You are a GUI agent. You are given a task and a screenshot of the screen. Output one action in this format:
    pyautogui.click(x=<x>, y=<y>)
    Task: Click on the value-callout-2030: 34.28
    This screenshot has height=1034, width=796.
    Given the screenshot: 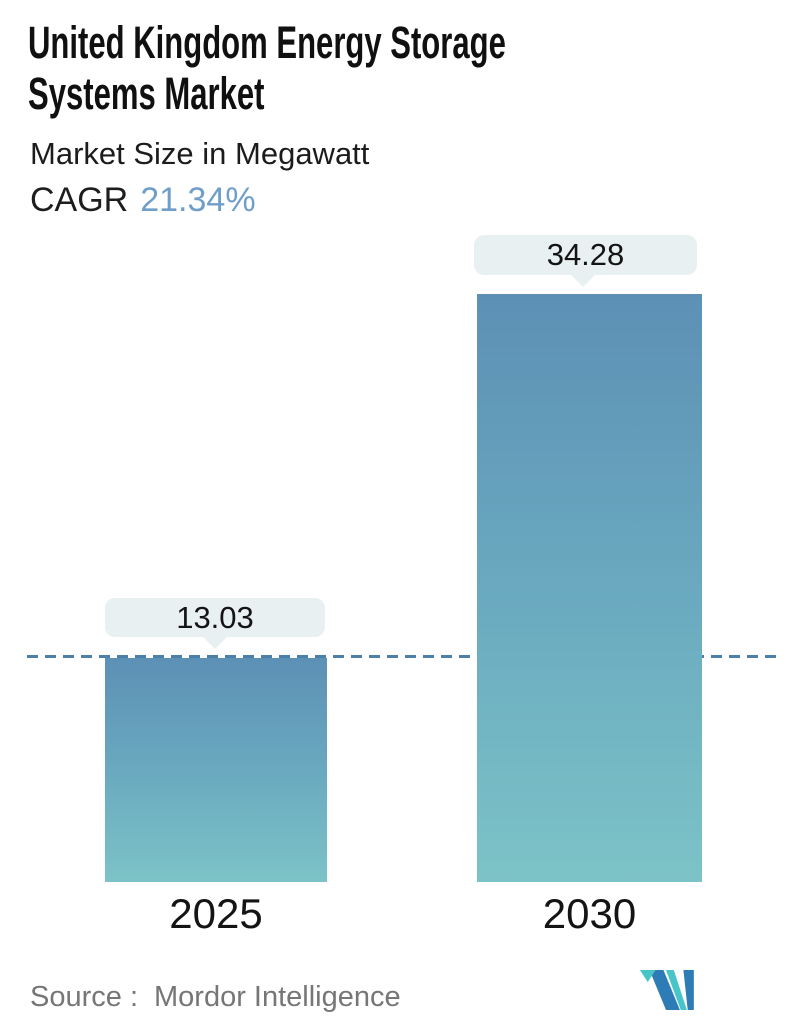 What is the action you would take?
    pyautogui.click(x=585, y=255)
    